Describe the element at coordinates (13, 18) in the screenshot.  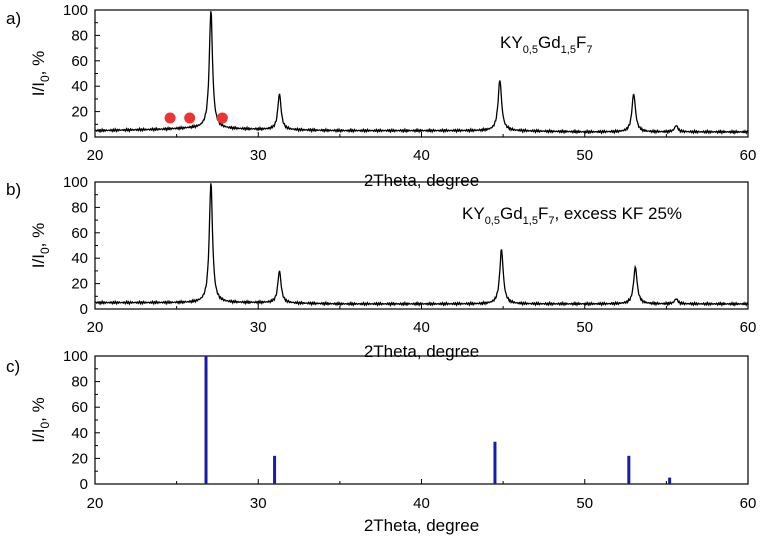
I see `panel-letter: a)` at that location.